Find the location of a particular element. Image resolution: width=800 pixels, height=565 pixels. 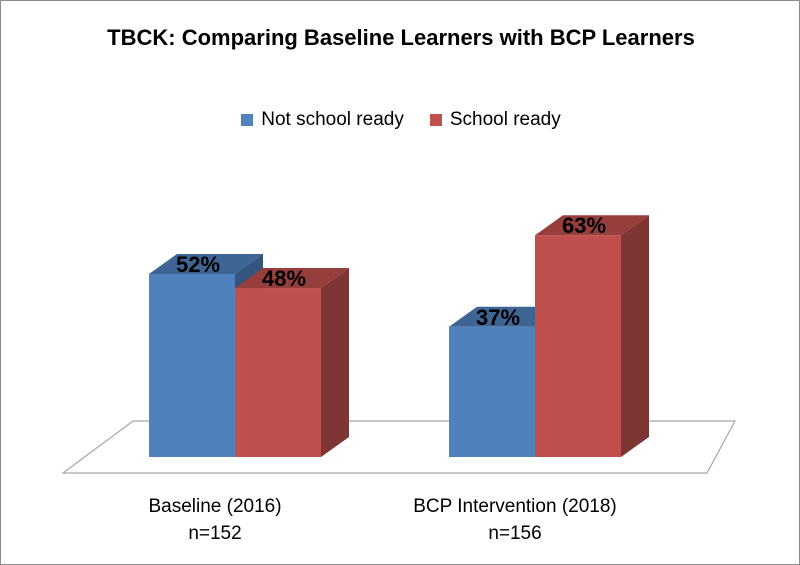

category-label-bcp-name: BCP Intervention (2018) is located at coordinates (515, 506).